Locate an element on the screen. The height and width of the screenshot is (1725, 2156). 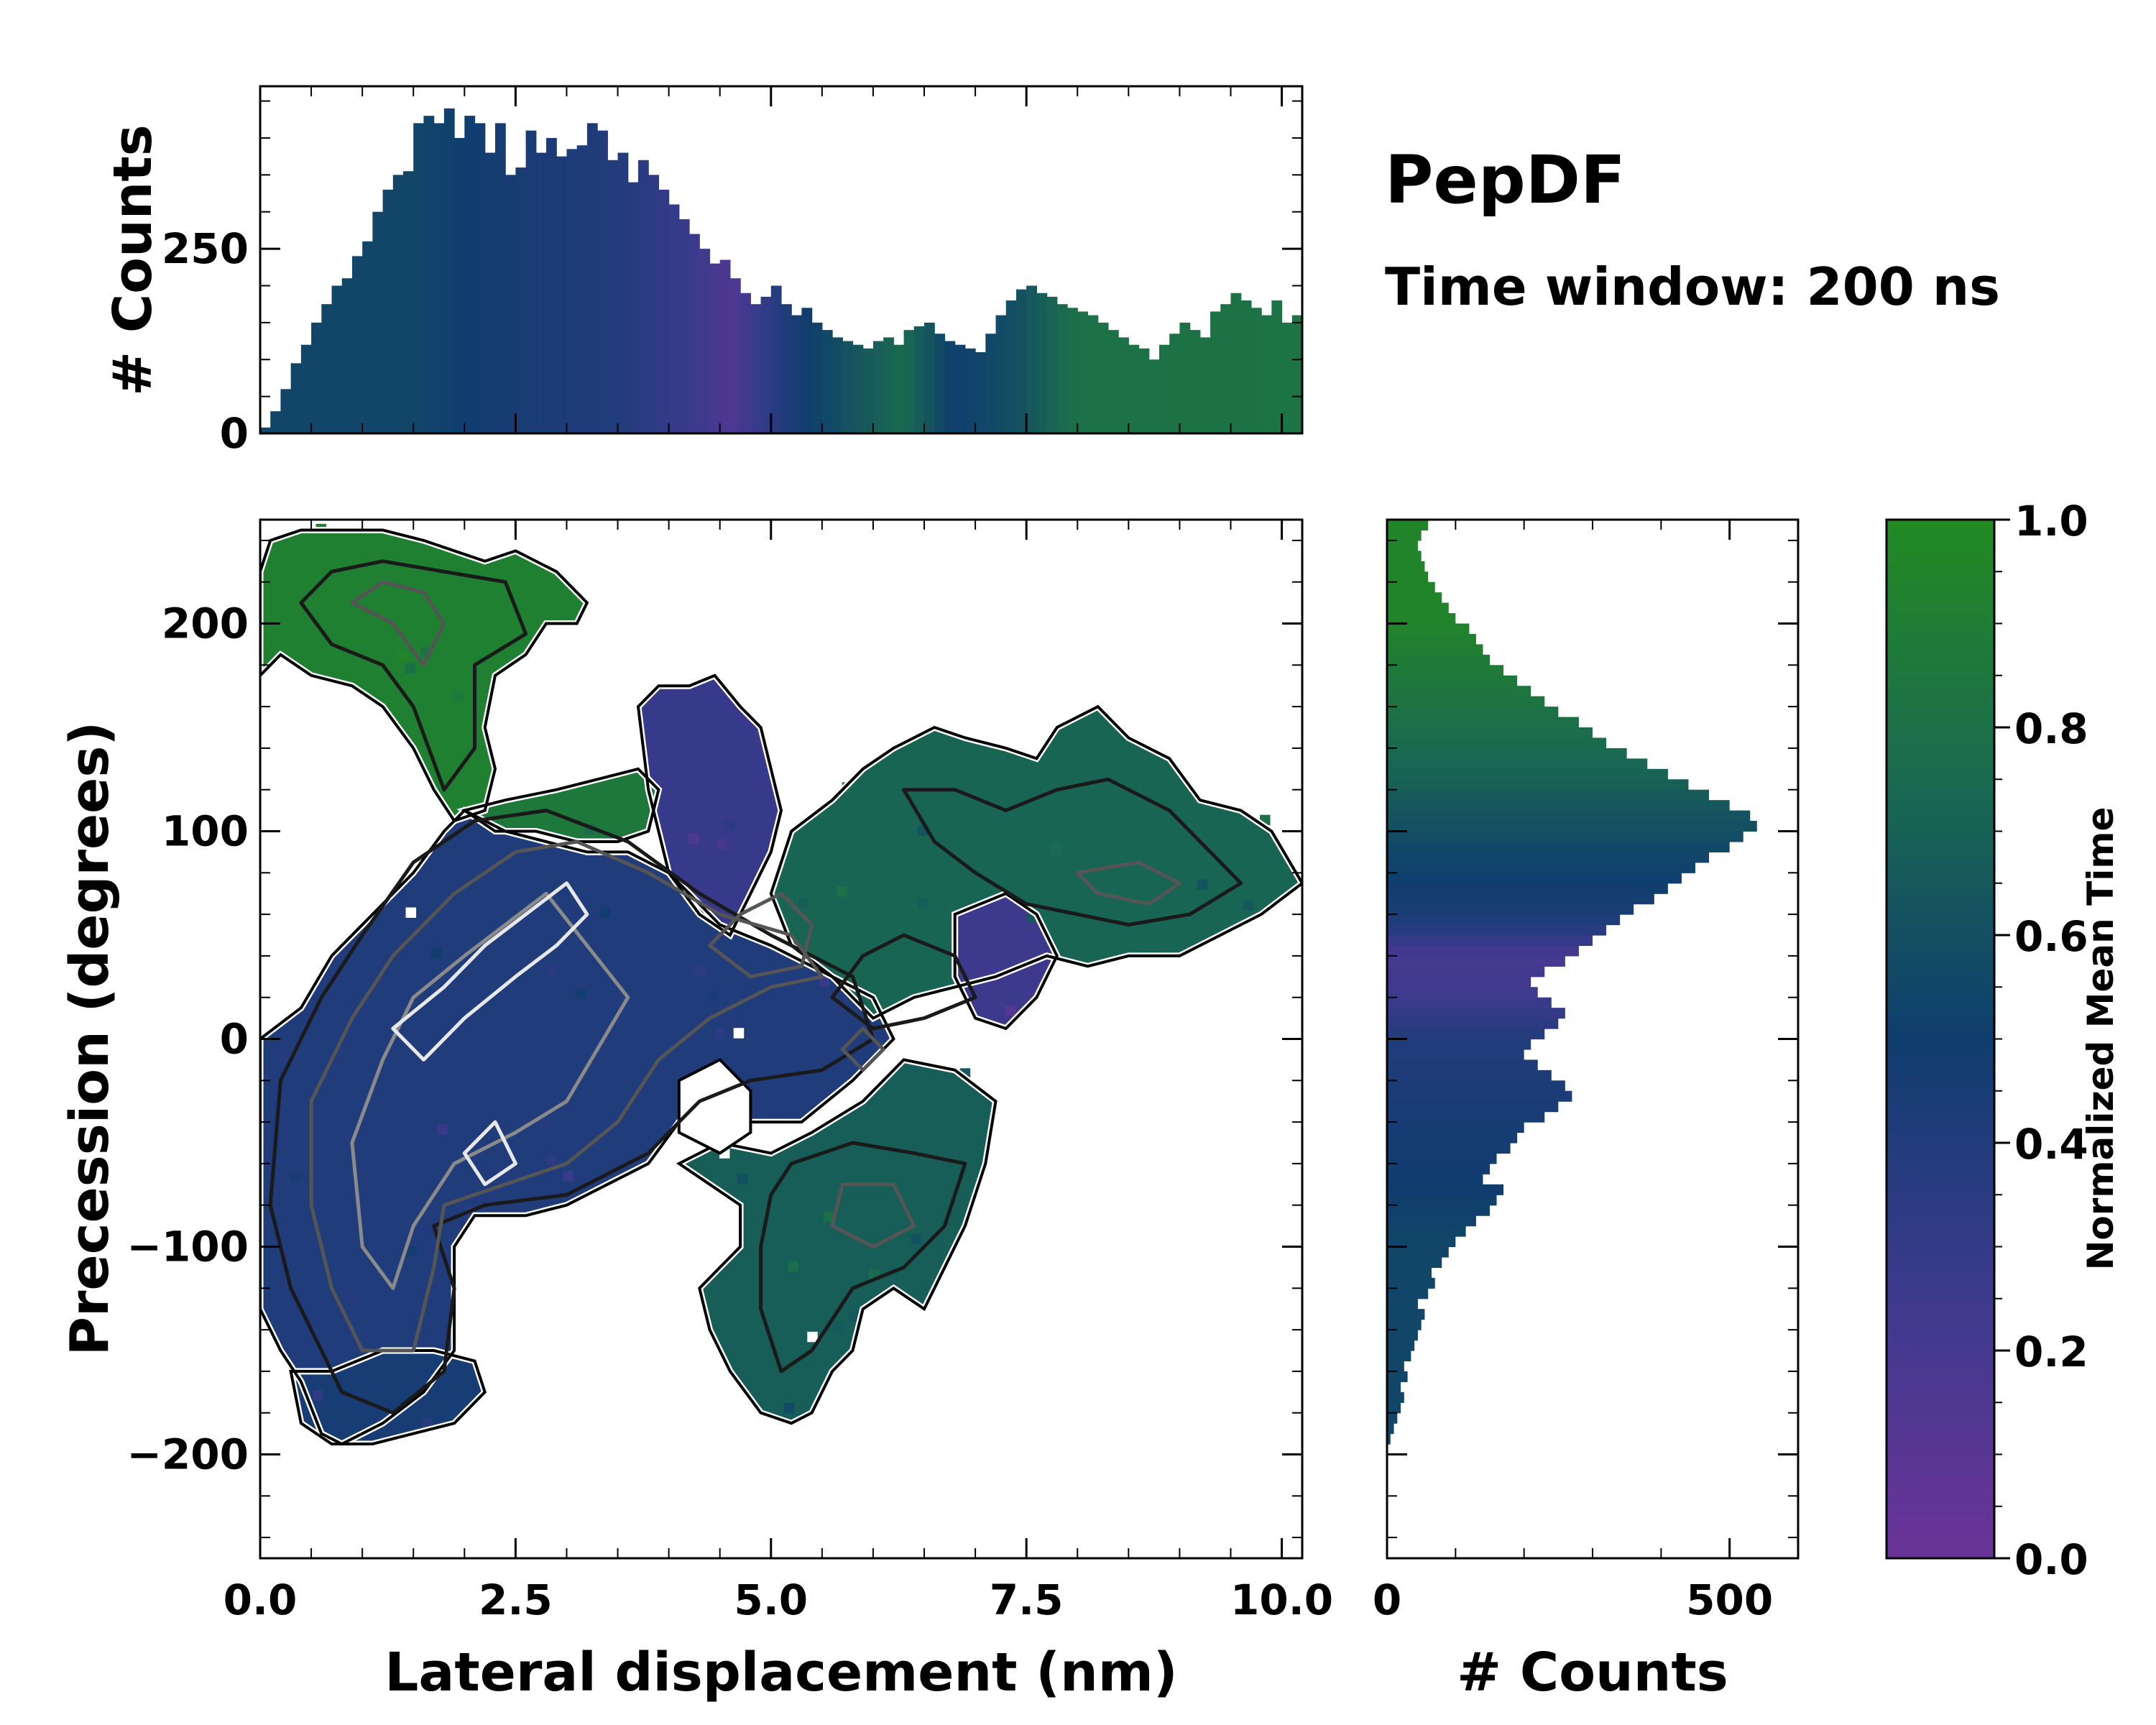
main-x-tick-label: 2.5 is located at coordinates (516, 1600).